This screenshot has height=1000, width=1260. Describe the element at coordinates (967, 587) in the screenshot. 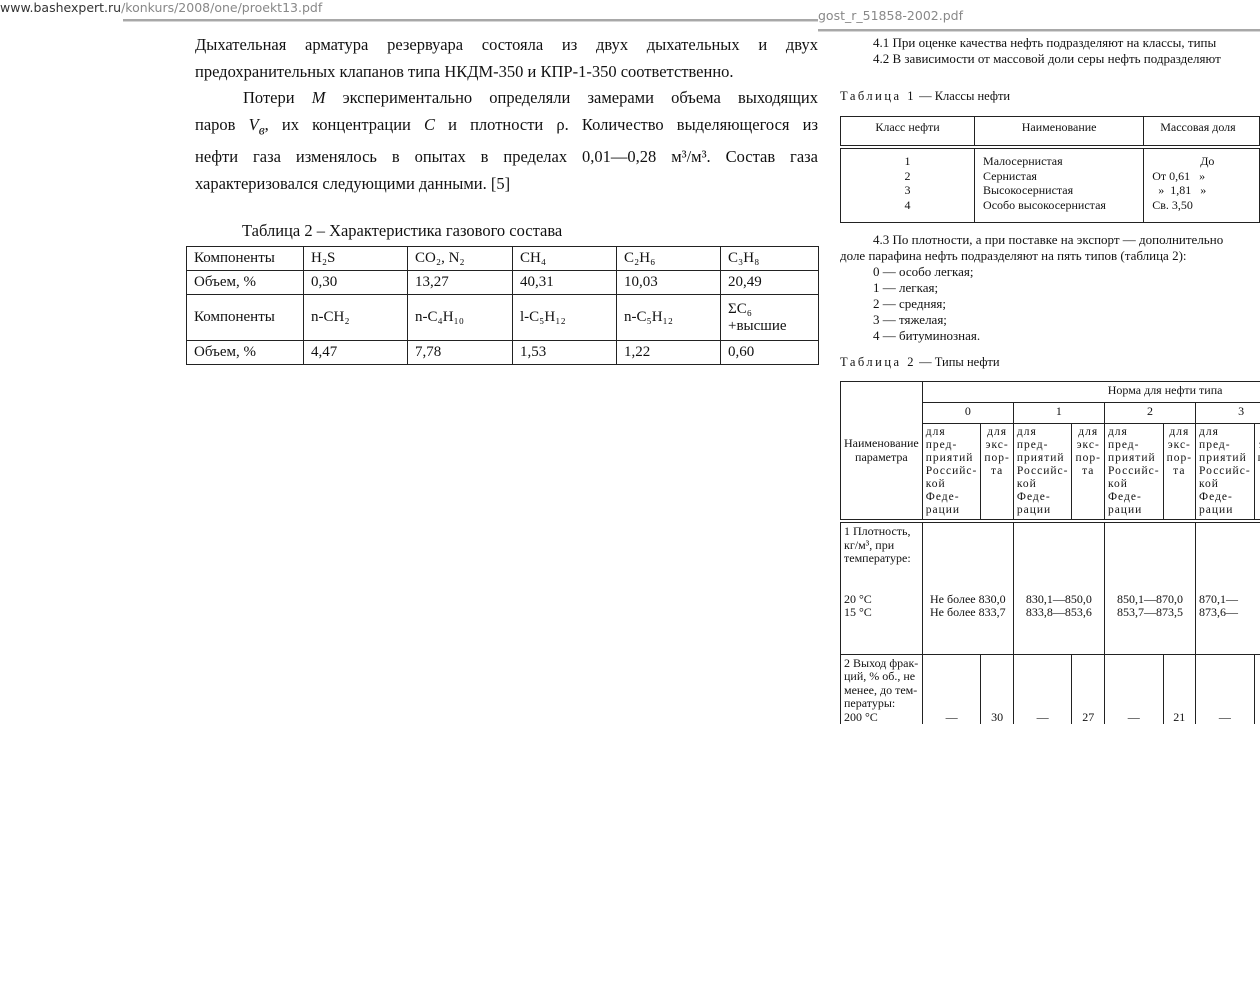

I see `density-type-0: Не более 830,0 Не более 833,7` at that location.